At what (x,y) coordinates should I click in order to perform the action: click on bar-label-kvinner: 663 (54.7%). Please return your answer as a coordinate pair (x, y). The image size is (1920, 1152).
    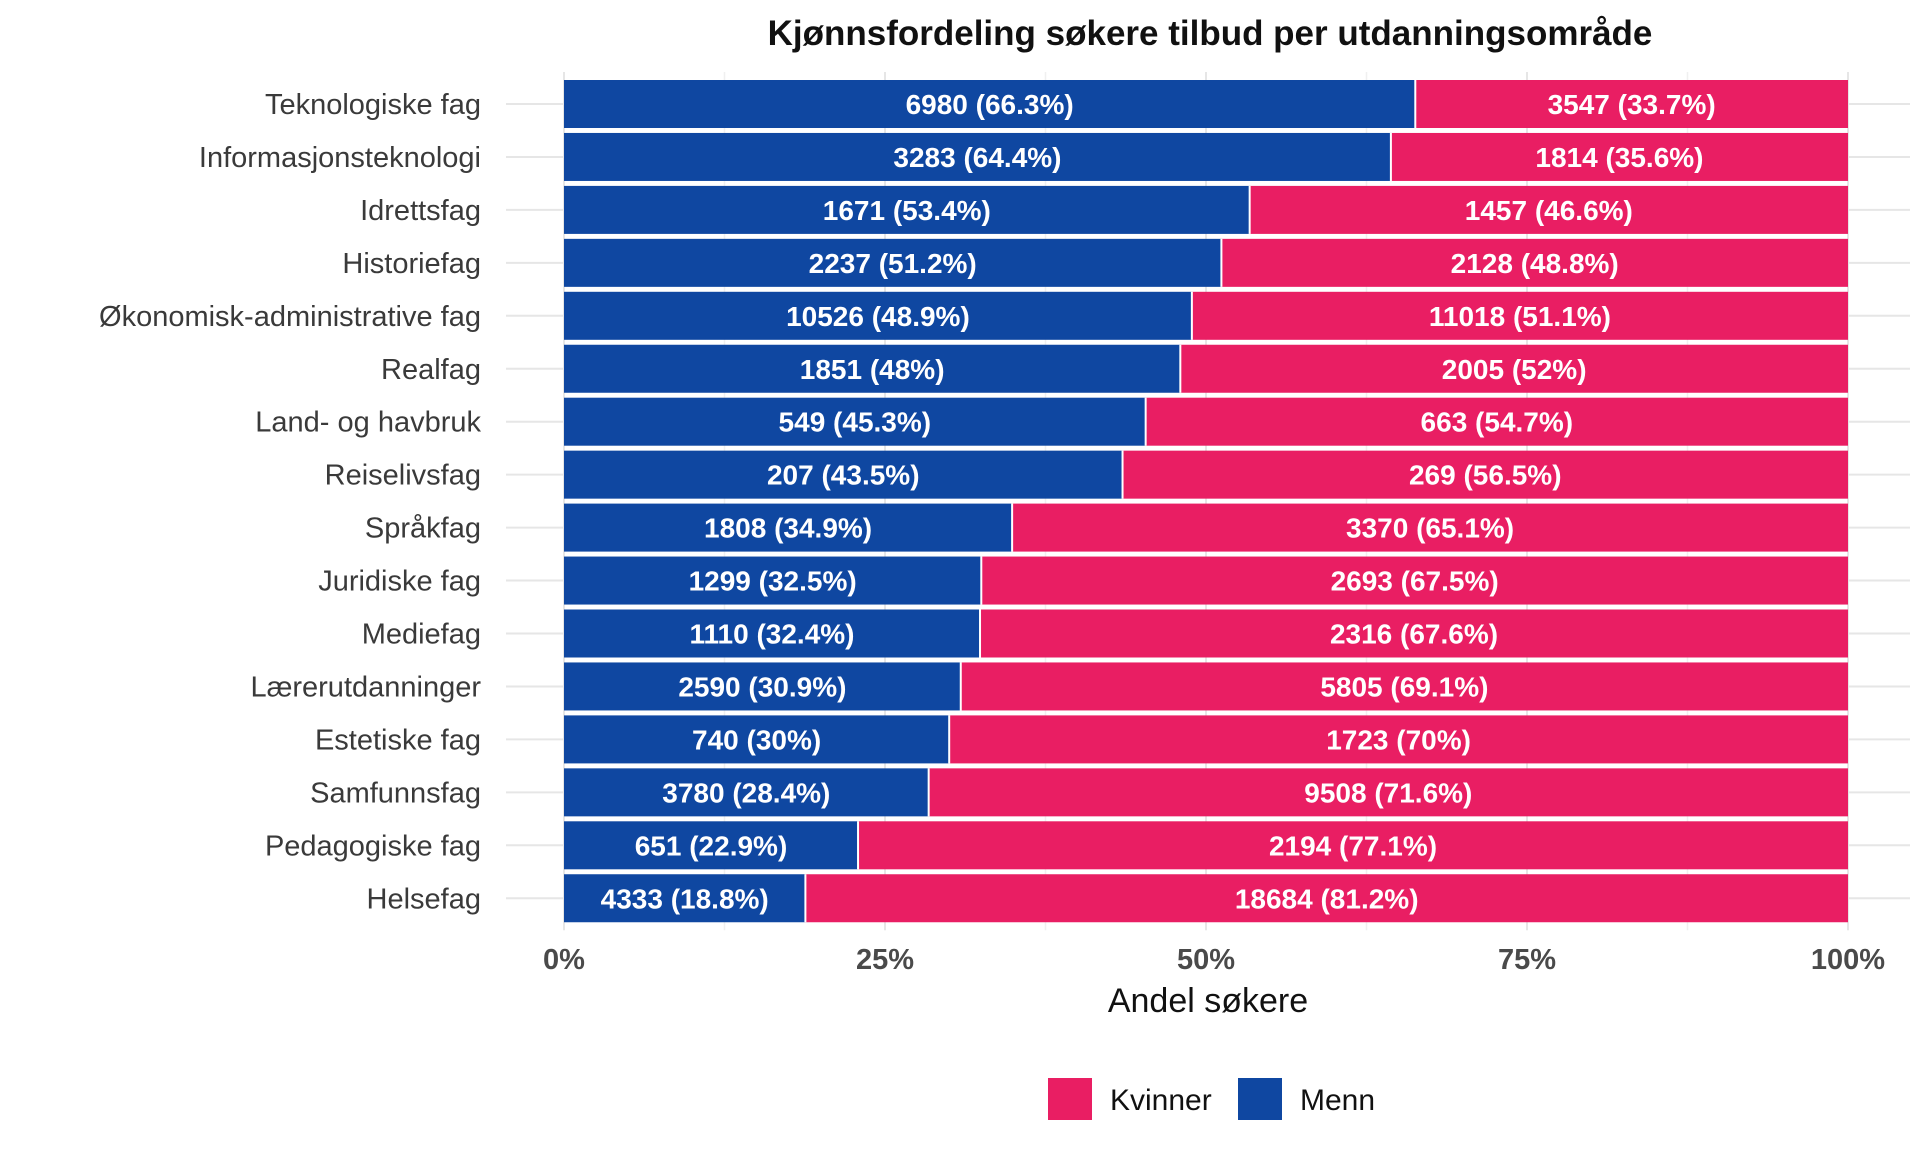
    Looking at the image, I should click on (1497, 422).